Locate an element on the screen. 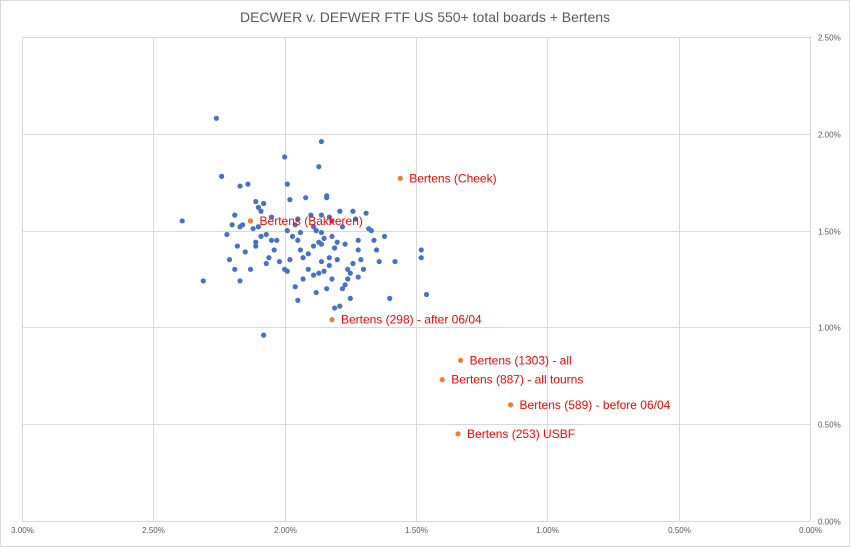 The height and width of the screenshot is (547, 850). bertens-label: Bertens (253) USBF is located at coordinates (521, 434).